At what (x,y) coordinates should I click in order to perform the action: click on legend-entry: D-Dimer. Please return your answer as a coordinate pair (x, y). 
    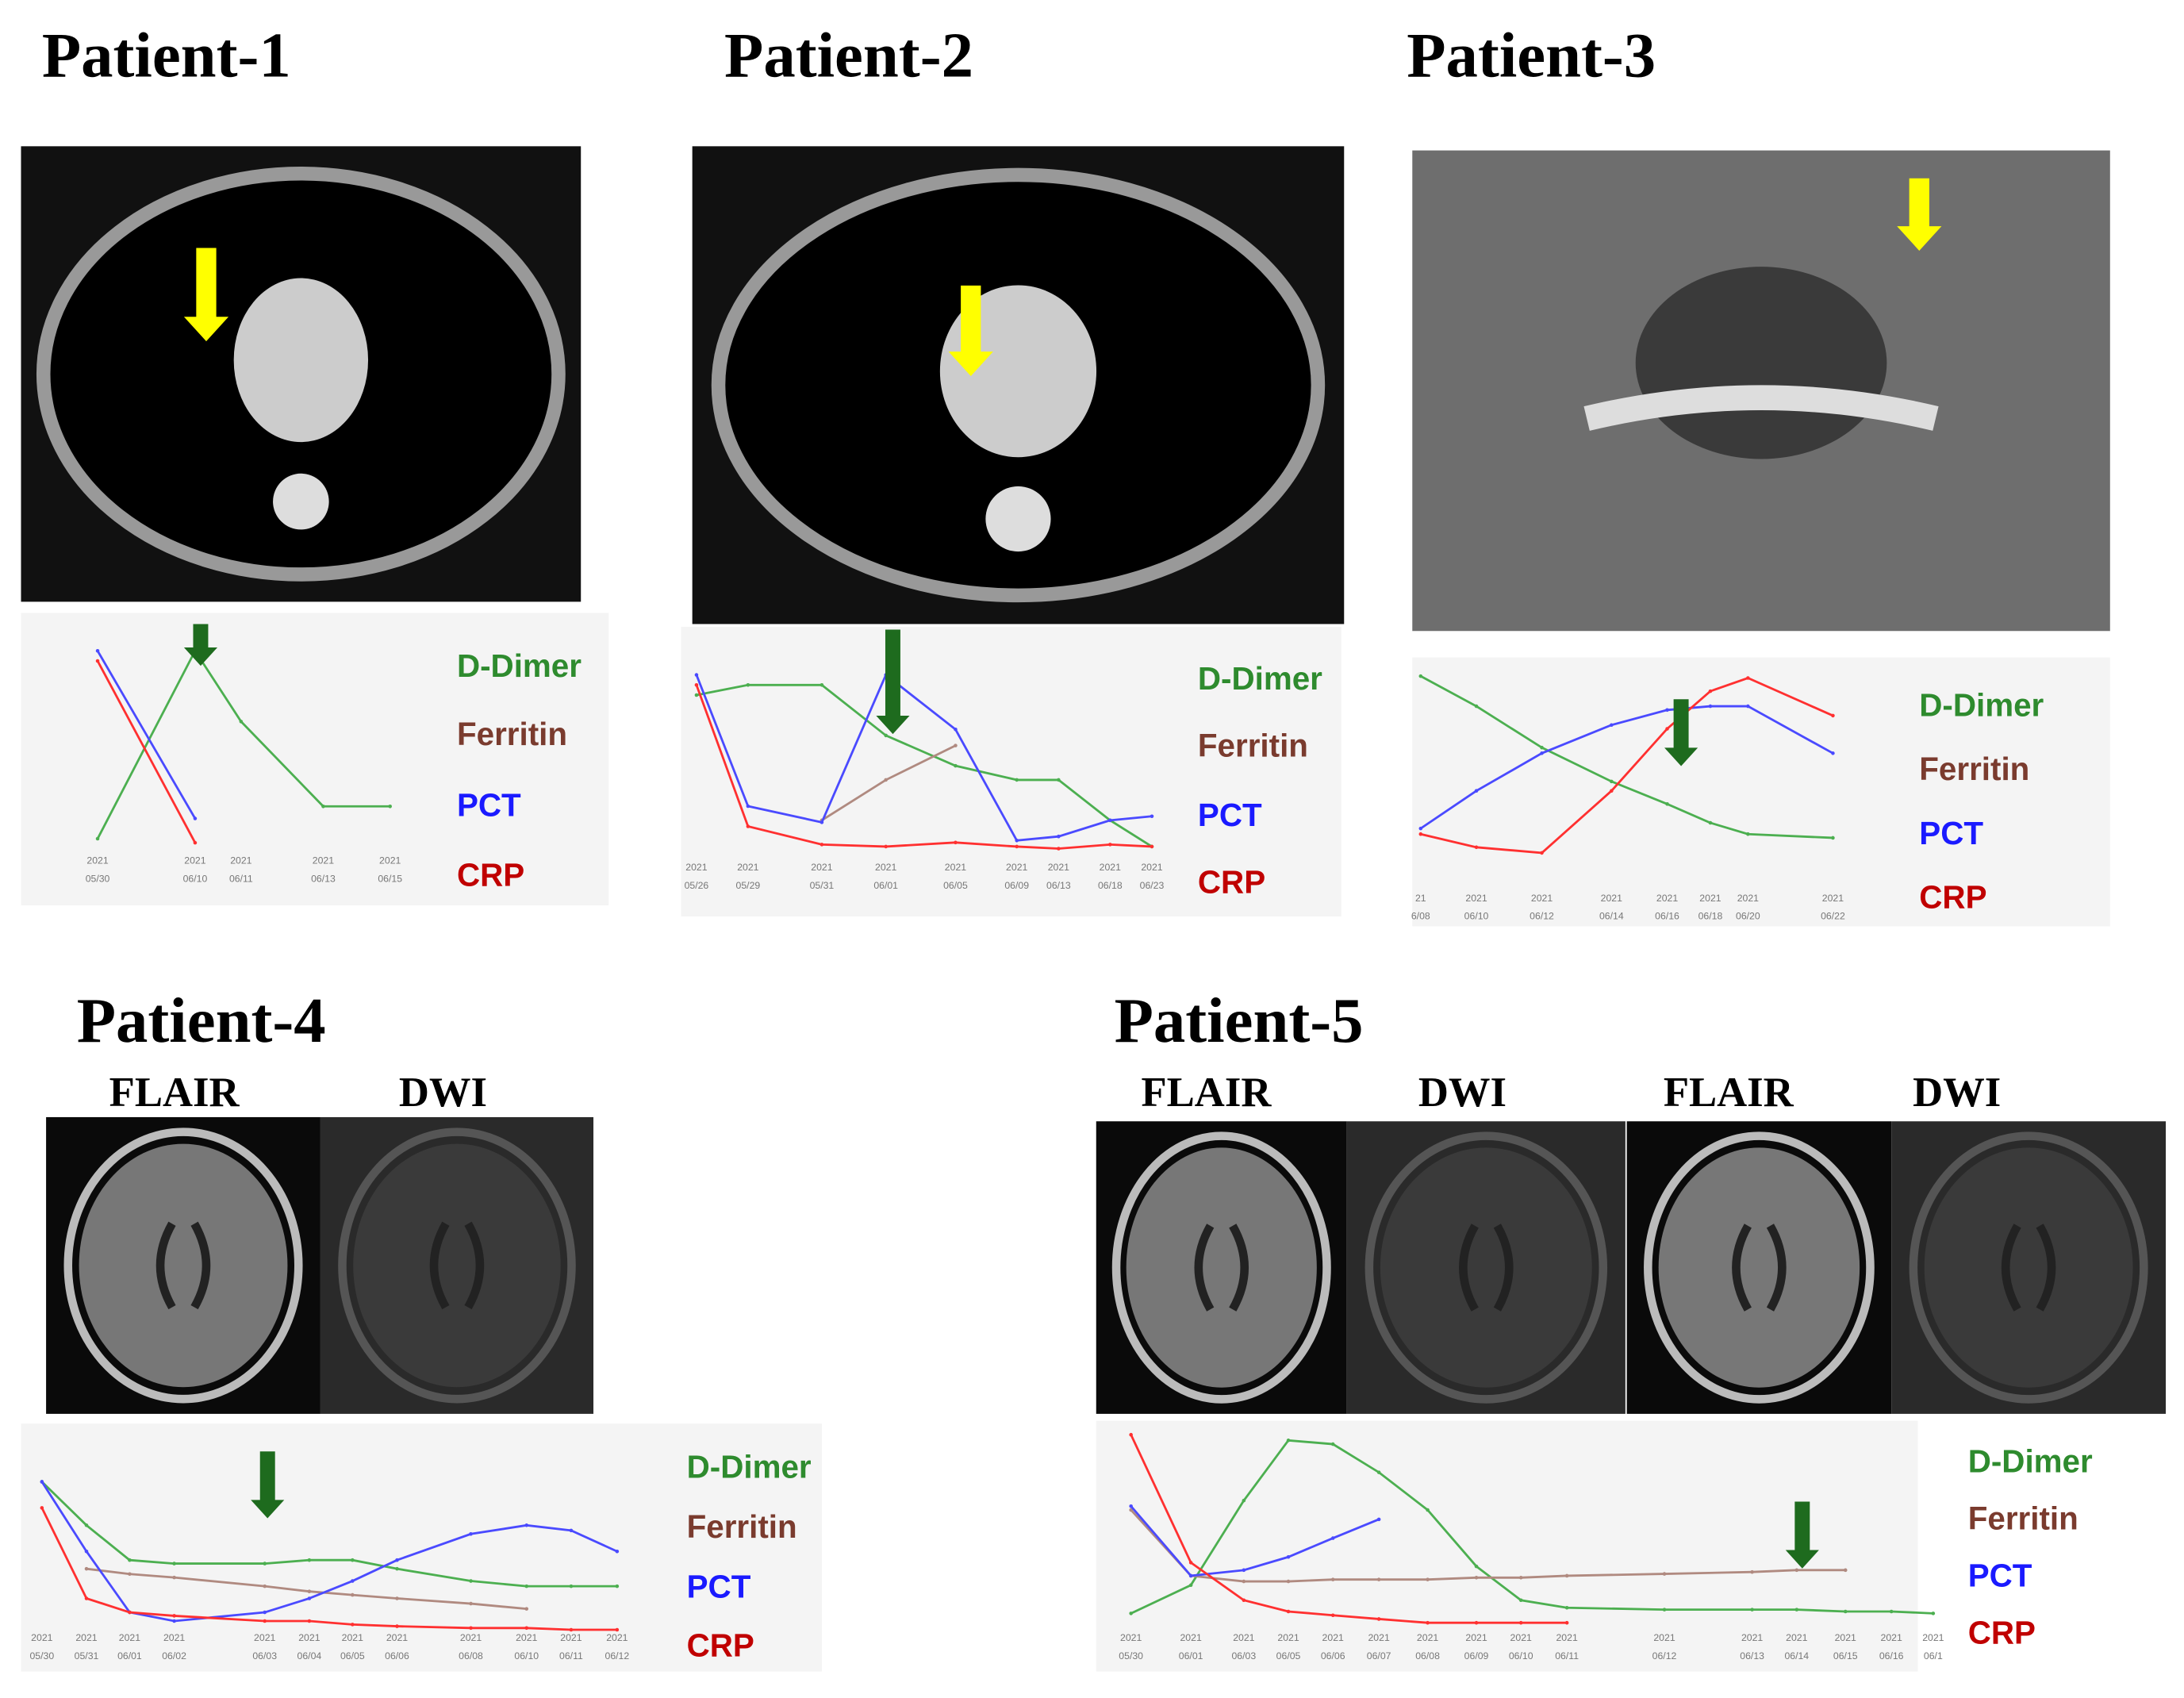
    Looking at the image, I should click on (749, 1467).